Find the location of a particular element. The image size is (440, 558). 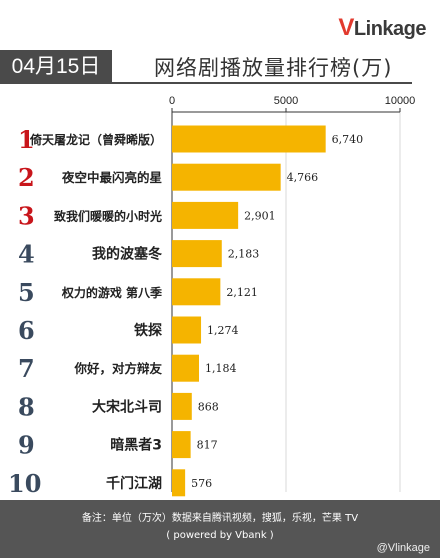

rank-number: 2 is located at coordinates (26, 177).